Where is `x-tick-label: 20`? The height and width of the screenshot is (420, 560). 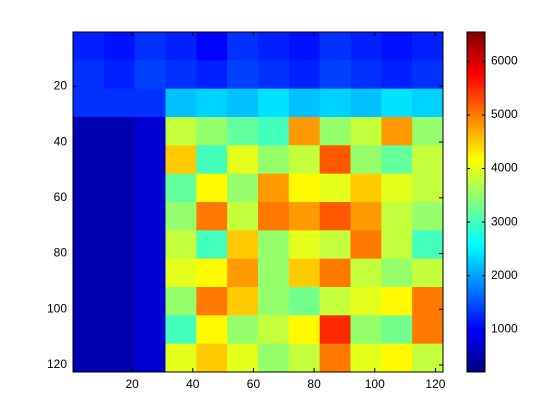
x-tick-label: 20 is located at coordinates (132, 384).